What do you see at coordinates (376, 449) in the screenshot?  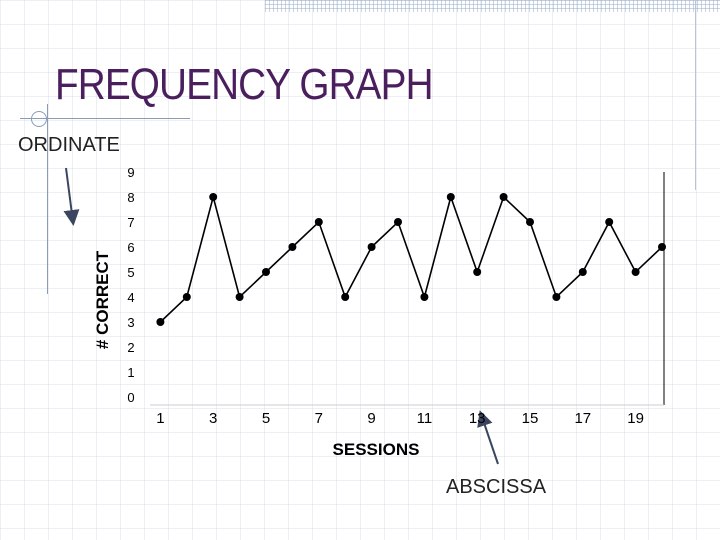 I see `x-axis-title: SESSIONS` at bounding box center [376, 449].